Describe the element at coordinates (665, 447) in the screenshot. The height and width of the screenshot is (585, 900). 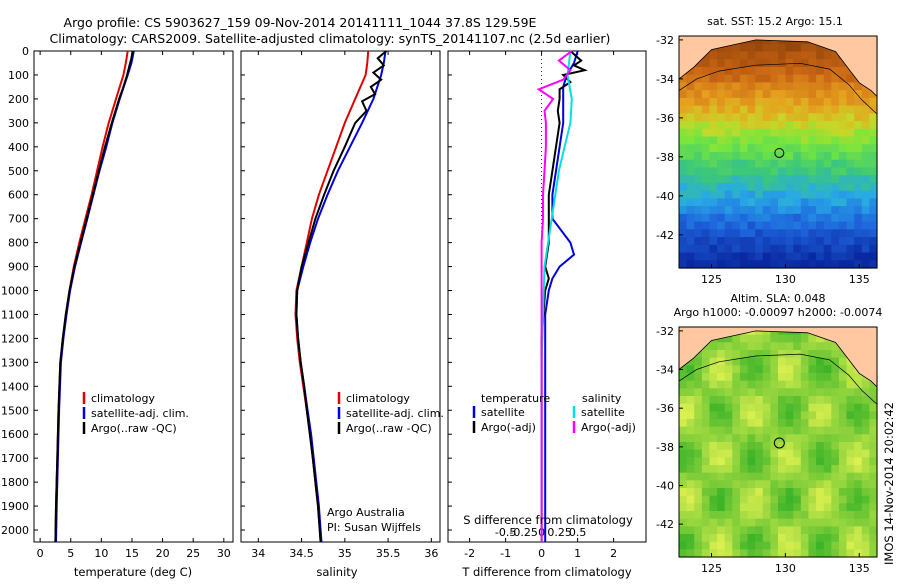
I see `map-y-tick-label: -38` at that location.